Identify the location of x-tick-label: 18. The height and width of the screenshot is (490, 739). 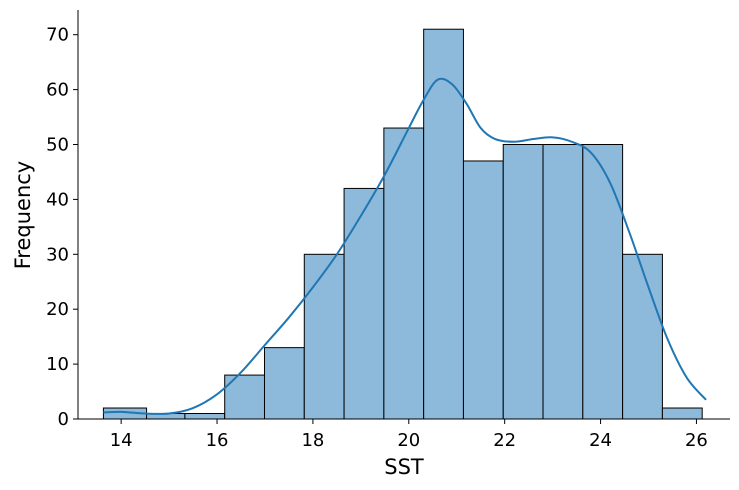
(312, 440).